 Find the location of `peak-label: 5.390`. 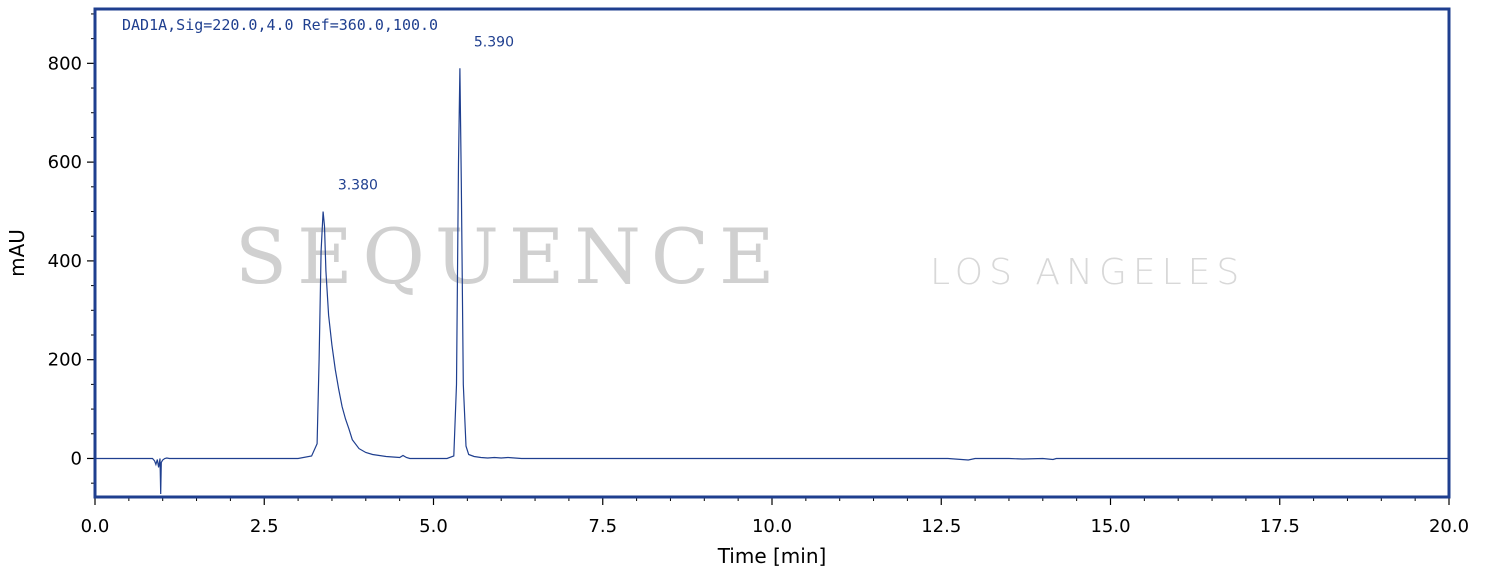

peak-label: 5.390 is located at coordinates (494, 42).